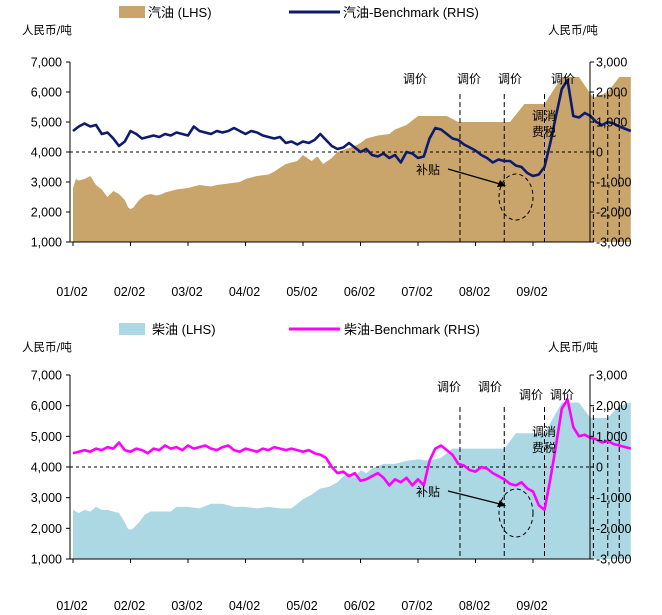 The width and height of the screenshot is (662, 615). I want to click on gasoline-benchmark-line-layer, so click(352, 128).